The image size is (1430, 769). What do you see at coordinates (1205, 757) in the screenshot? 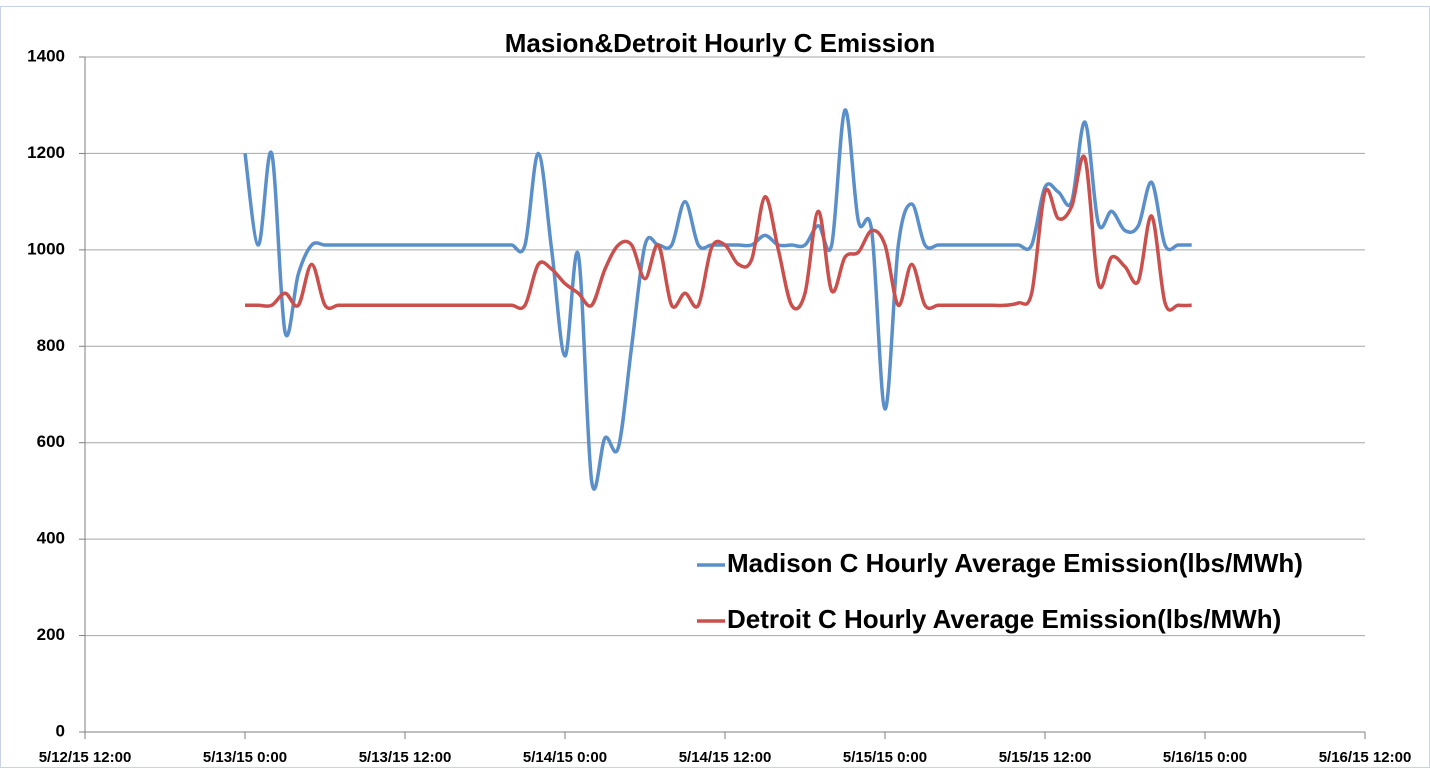
I see `x-tick-label: 5/16/15 0:00` at bounding box center [1205, 757].